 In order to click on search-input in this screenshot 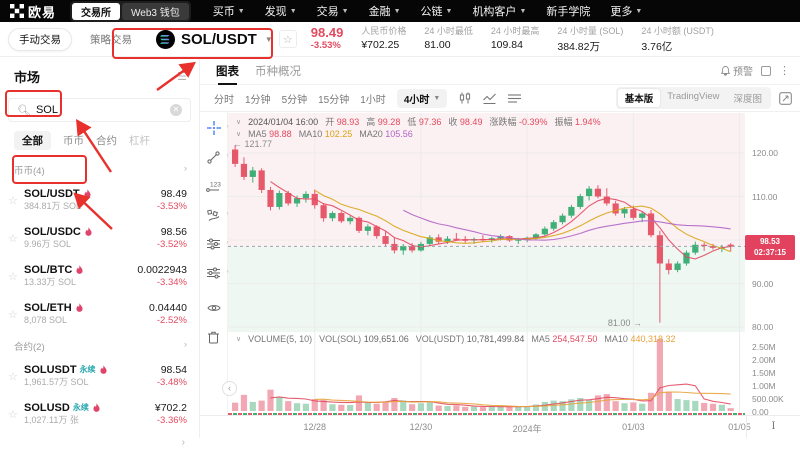, I will do `click(102, 110)`.